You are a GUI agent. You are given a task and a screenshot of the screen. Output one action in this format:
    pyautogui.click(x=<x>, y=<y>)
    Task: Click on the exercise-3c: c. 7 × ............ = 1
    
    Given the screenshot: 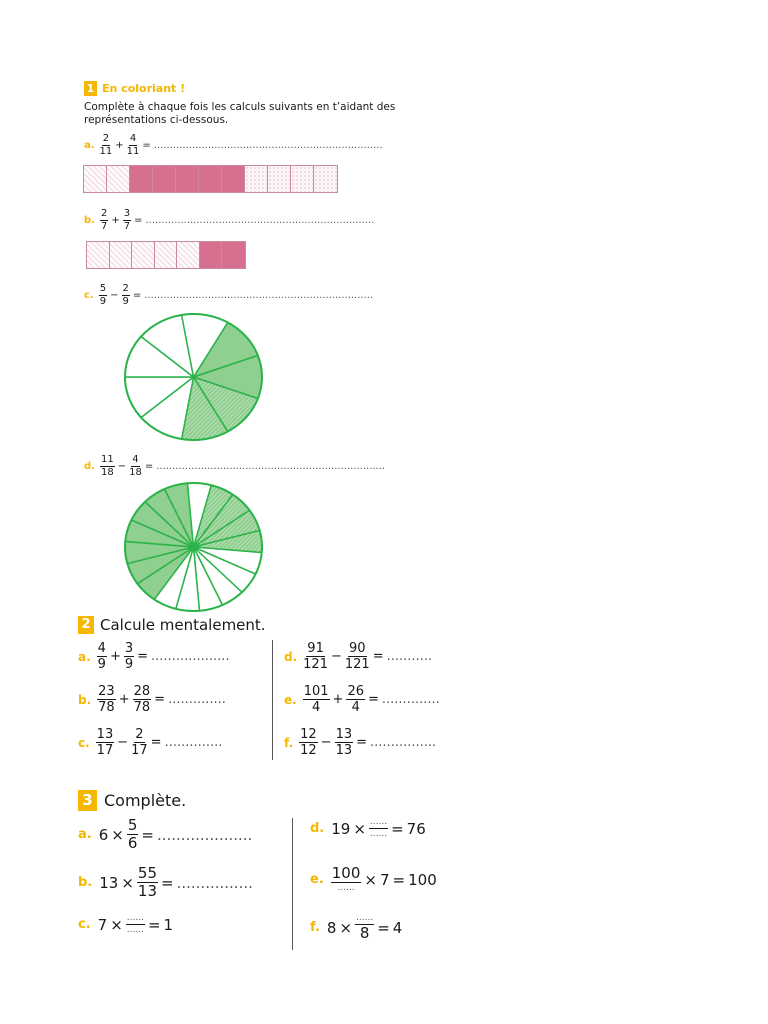 What is the action you would take?
    pyautogui.click(x=125, y=924)
    